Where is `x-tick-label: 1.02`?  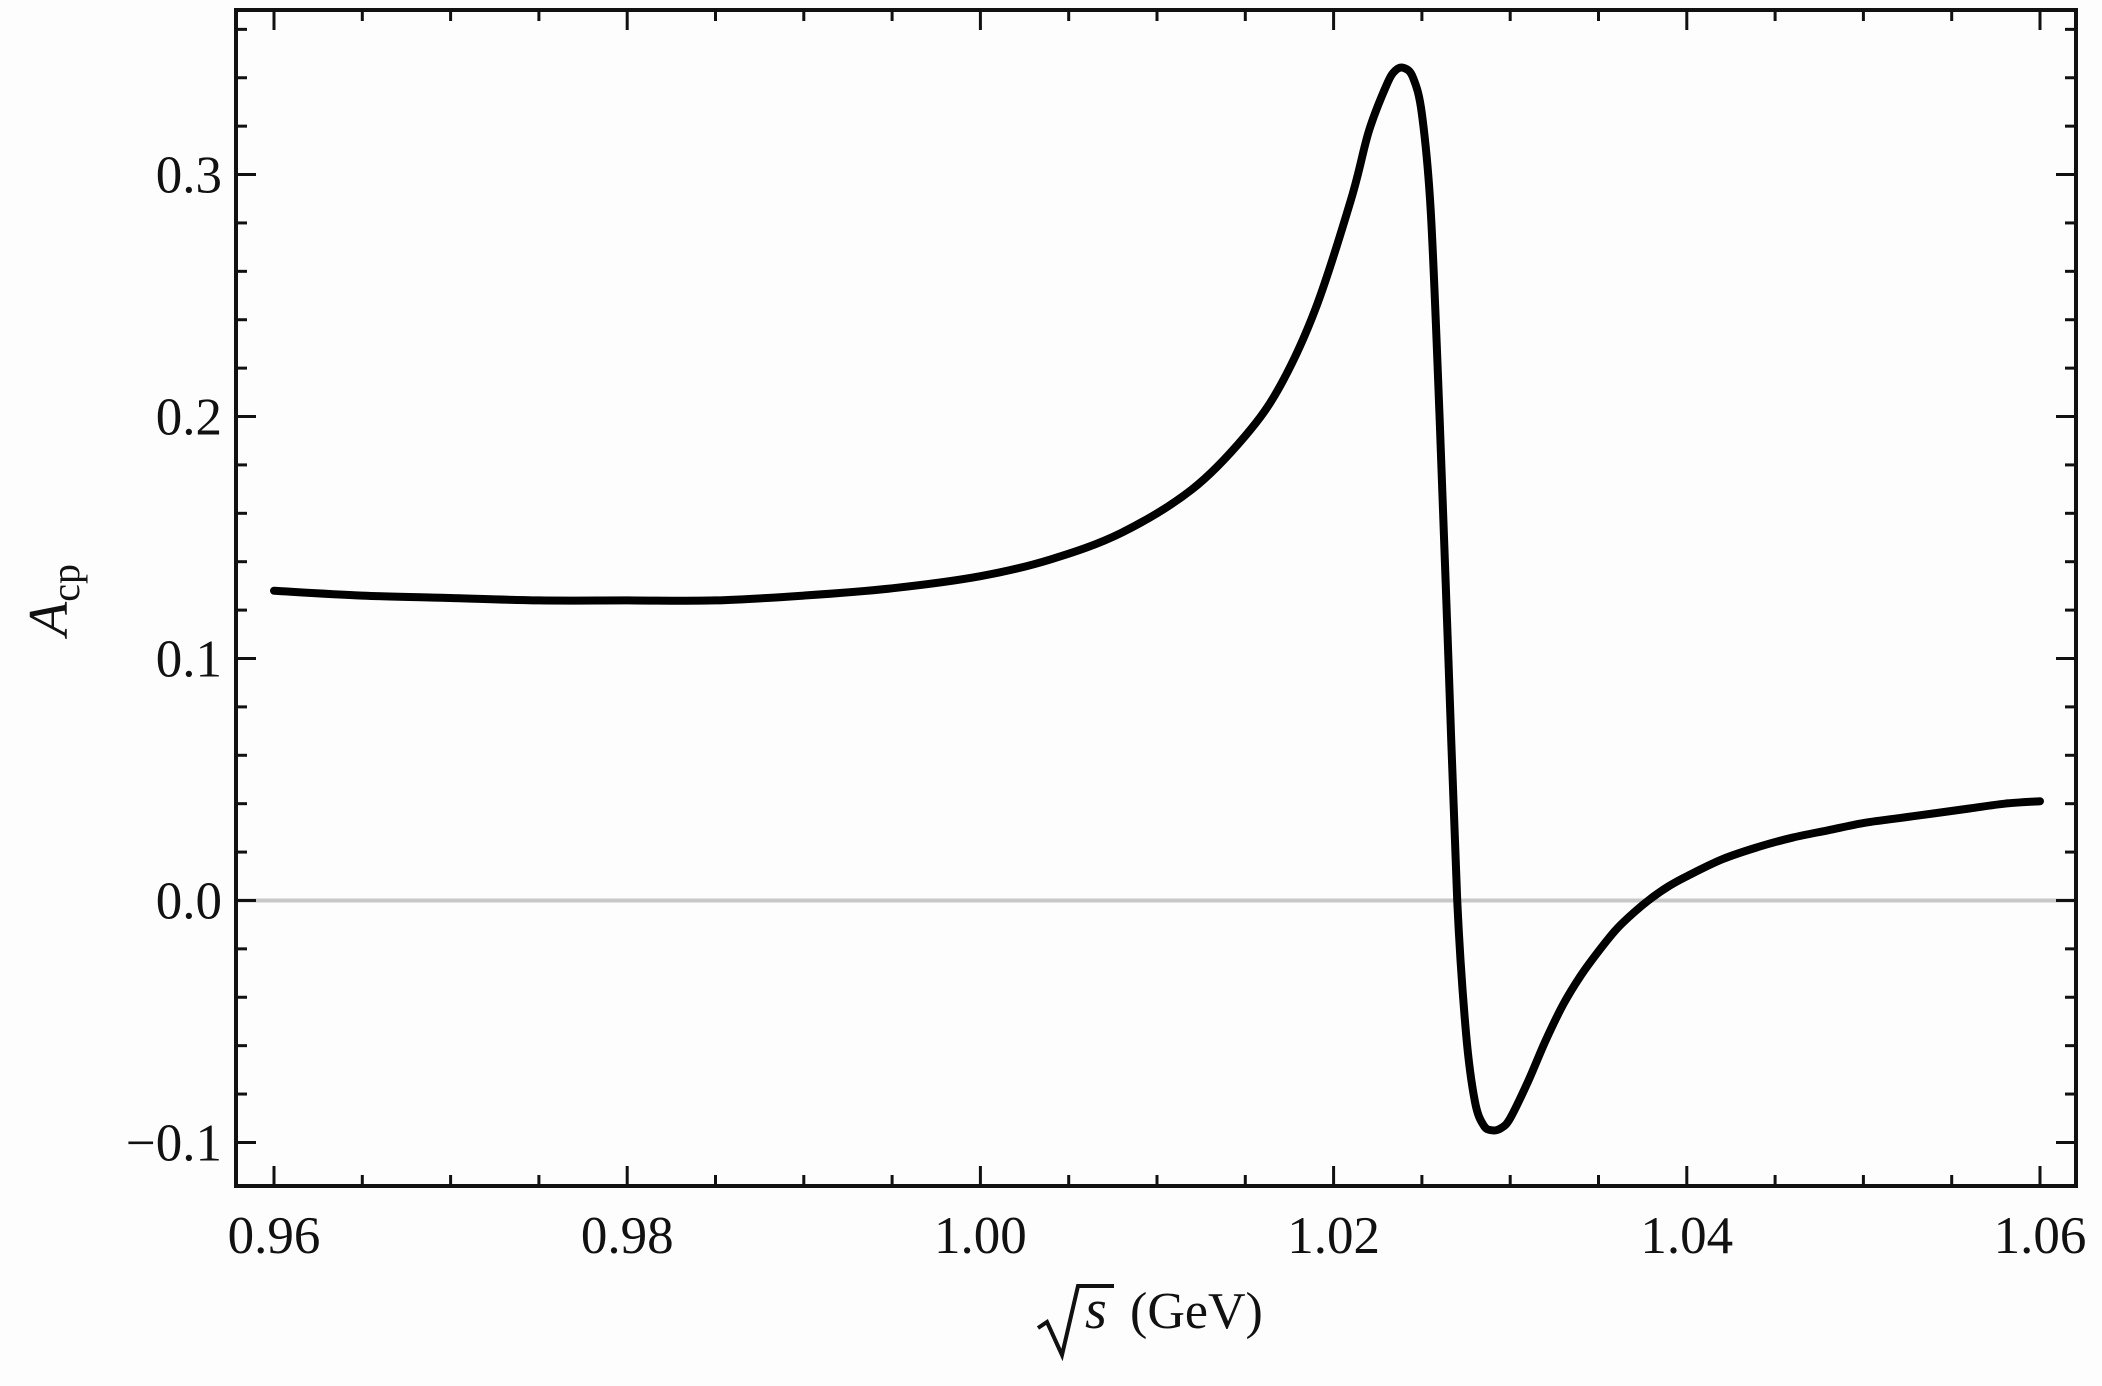
x-tick-label: 1.02 is located at coordinates (1333, 1236).